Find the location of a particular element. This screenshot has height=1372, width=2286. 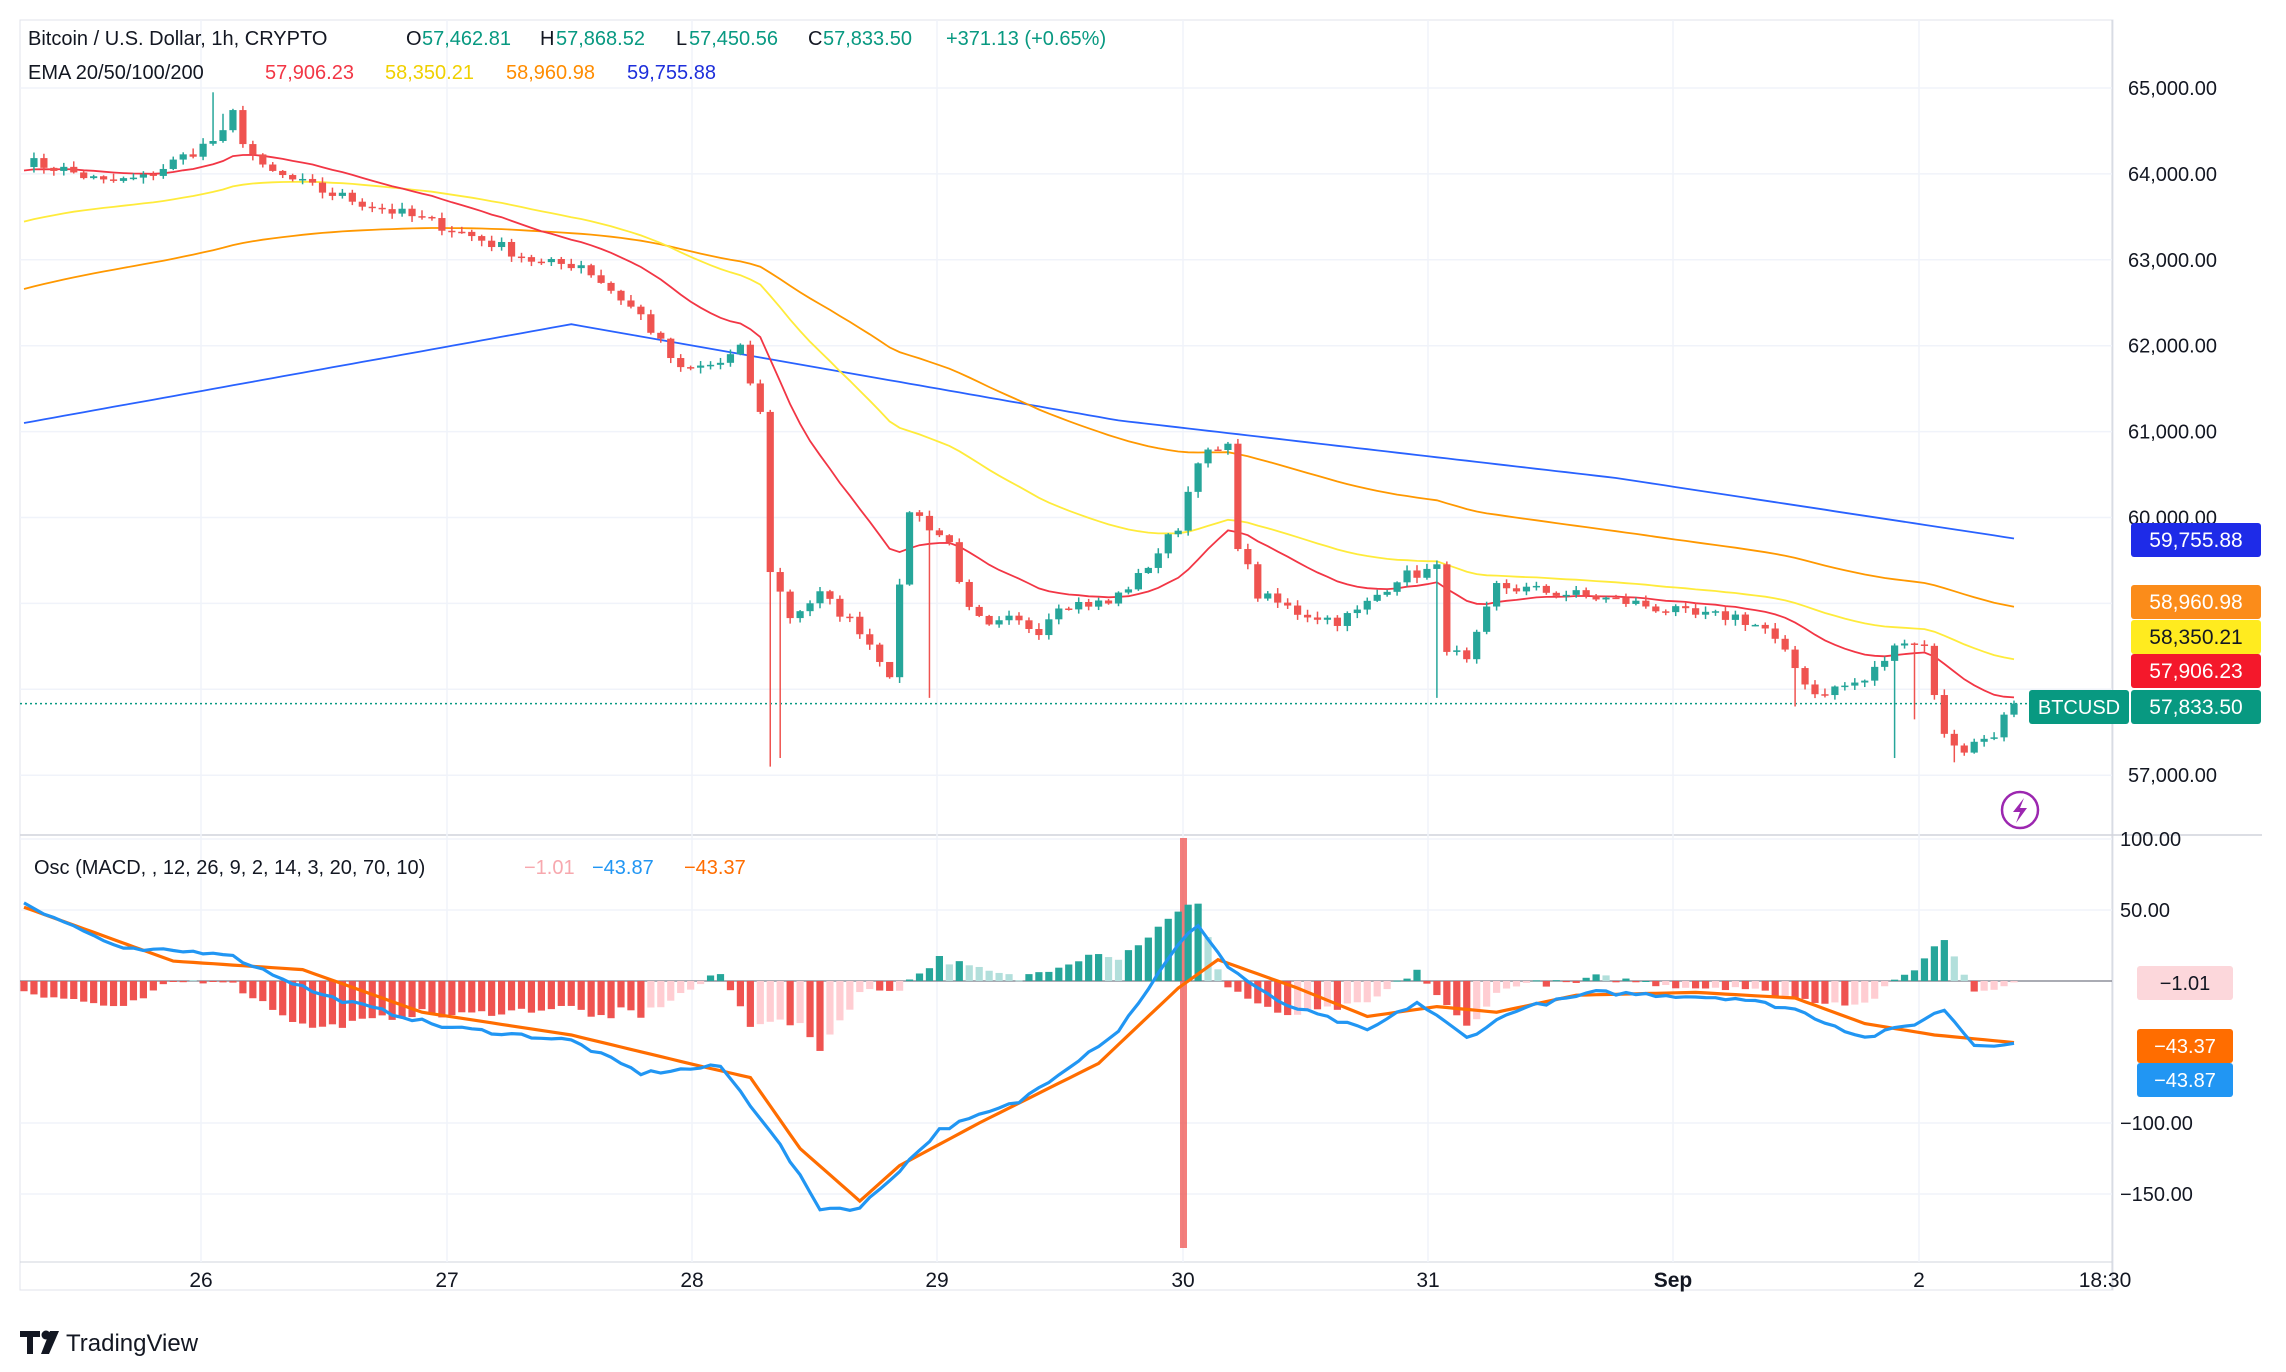

osc-tick-label: 100.00 is located at coordinates (2150, 840).